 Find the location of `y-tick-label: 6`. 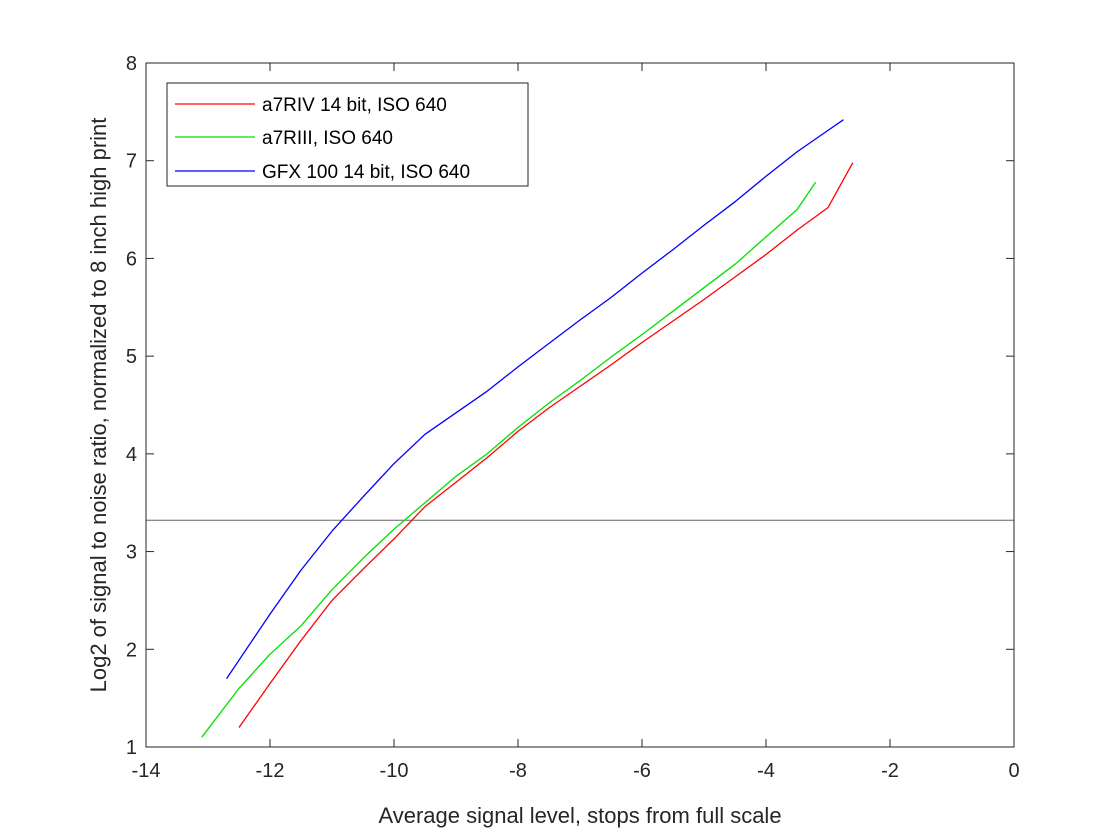

y-tick-label: 6 is located at coordinates (131, 259).